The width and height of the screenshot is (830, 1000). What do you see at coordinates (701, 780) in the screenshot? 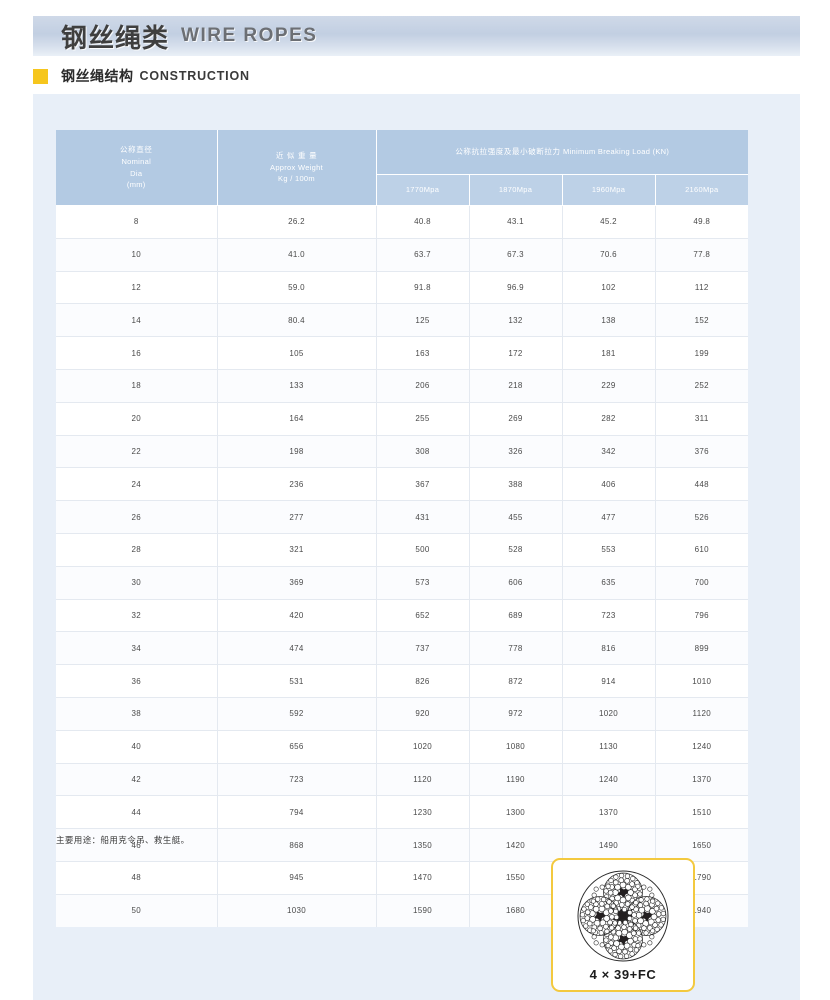
I see `cell-breaking-load-3: 1370` at bounding box center [701, 780].